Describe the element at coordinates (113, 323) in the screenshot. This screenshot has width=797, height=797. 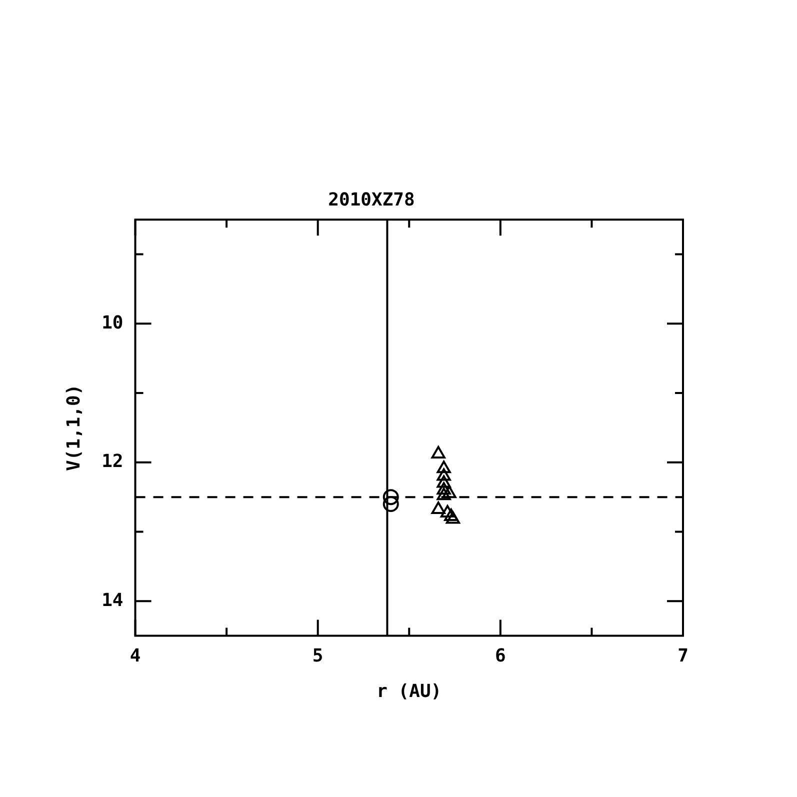
I see `y-tick-label: 10` at that location.